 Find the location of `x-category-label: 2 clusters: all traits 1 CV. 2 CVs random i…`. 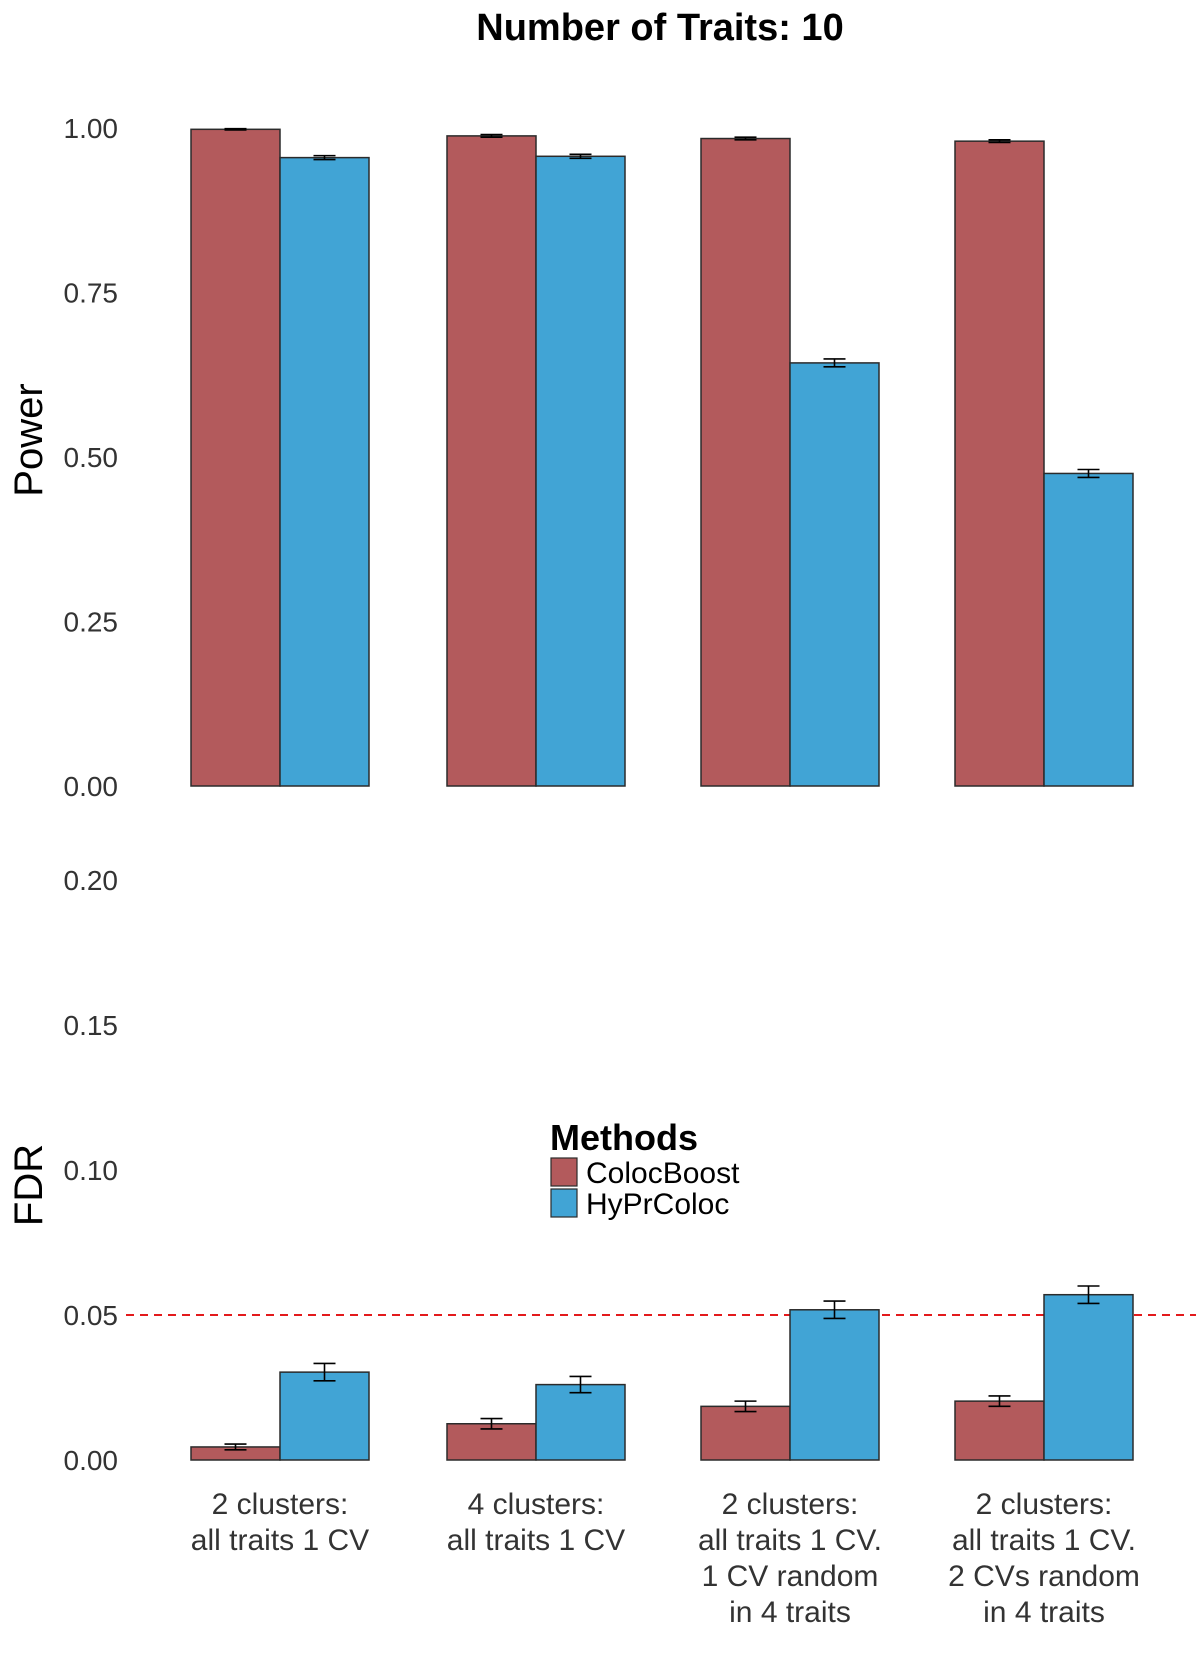

x-category-label: 2 clusters: all traits 1 CV. 2 CVs random i… is located at coordinates (1044, 1558).